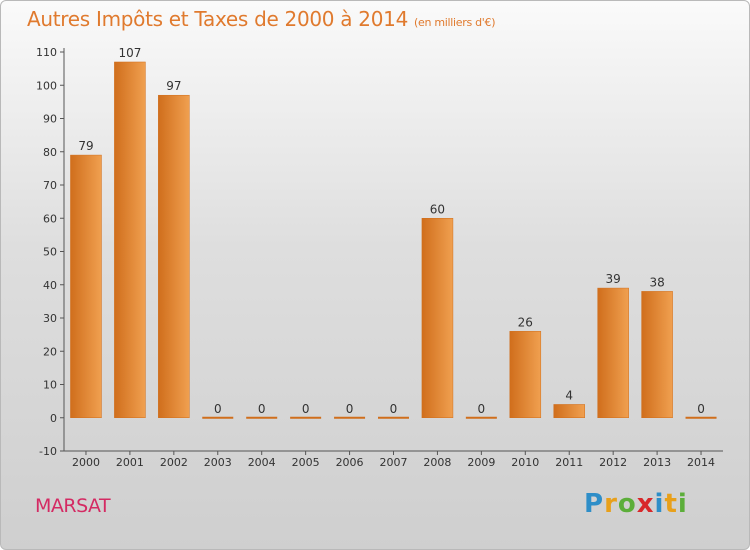 The width and height of the screenshot is (750, 550). Describe the element at coordinates (173, 86) in the screenshot. I see `data-label: 97` at that location.